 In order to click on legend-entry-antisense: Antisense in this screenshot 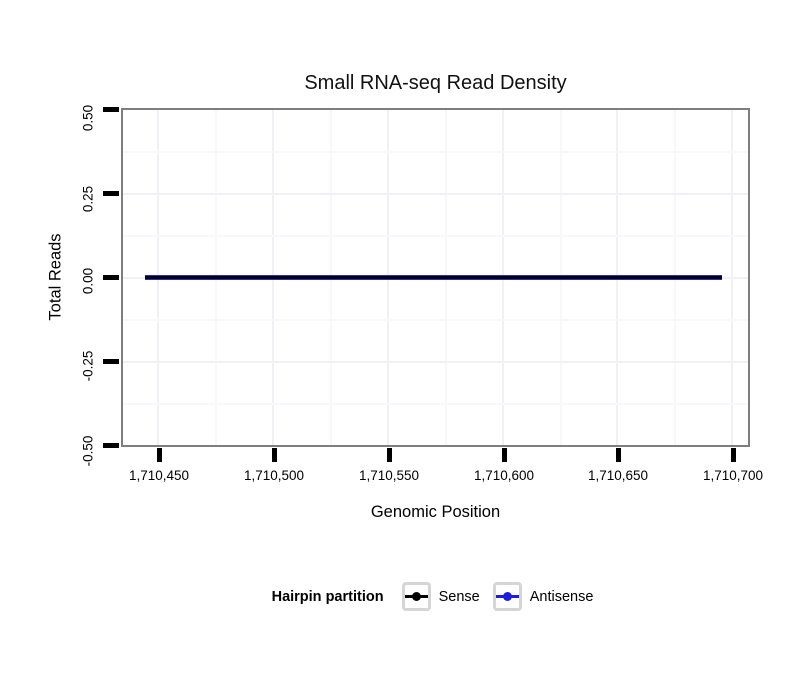, I will do `click(543, 596)`.